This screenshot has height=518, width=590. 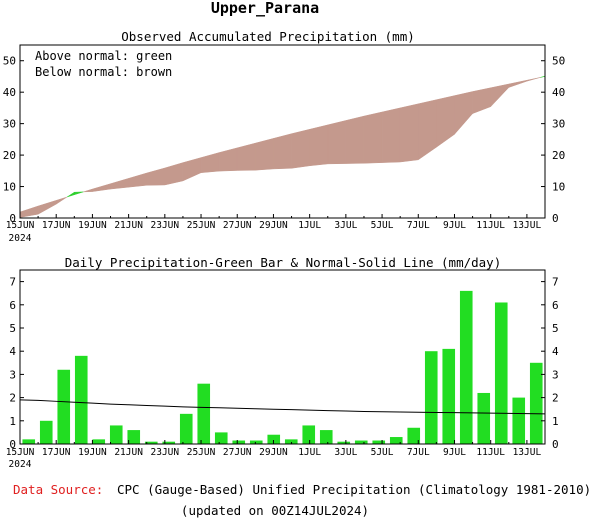 I want to click on y-tick-label-right: 7, so click(x=555, y=282).